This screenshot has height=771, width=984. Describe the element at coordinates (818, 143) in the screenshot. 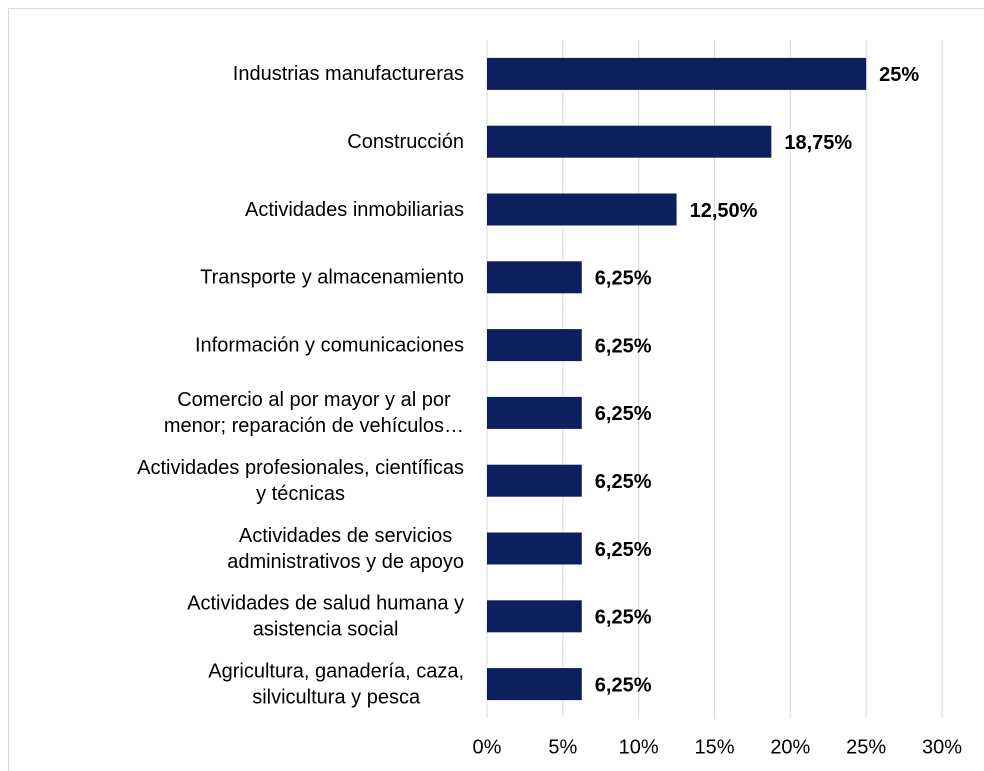

I see `data-label: 18,75%` at that location.